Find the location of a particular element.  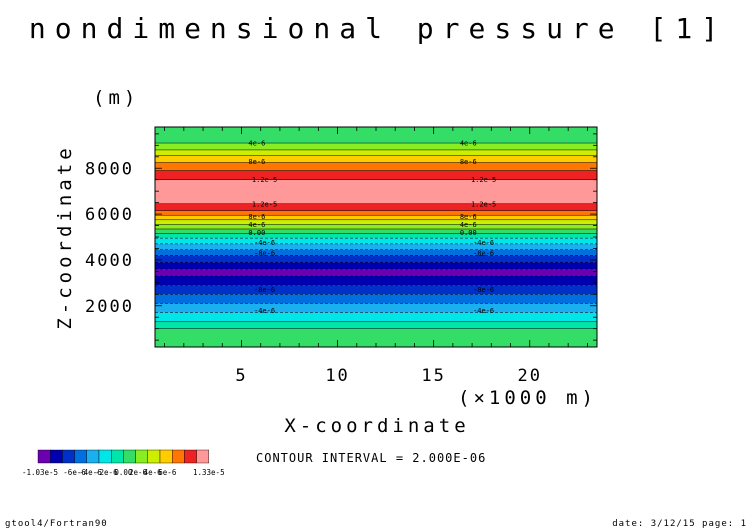

chart-title: nondimensional pressure [1] is located at coordinates (378, 28).